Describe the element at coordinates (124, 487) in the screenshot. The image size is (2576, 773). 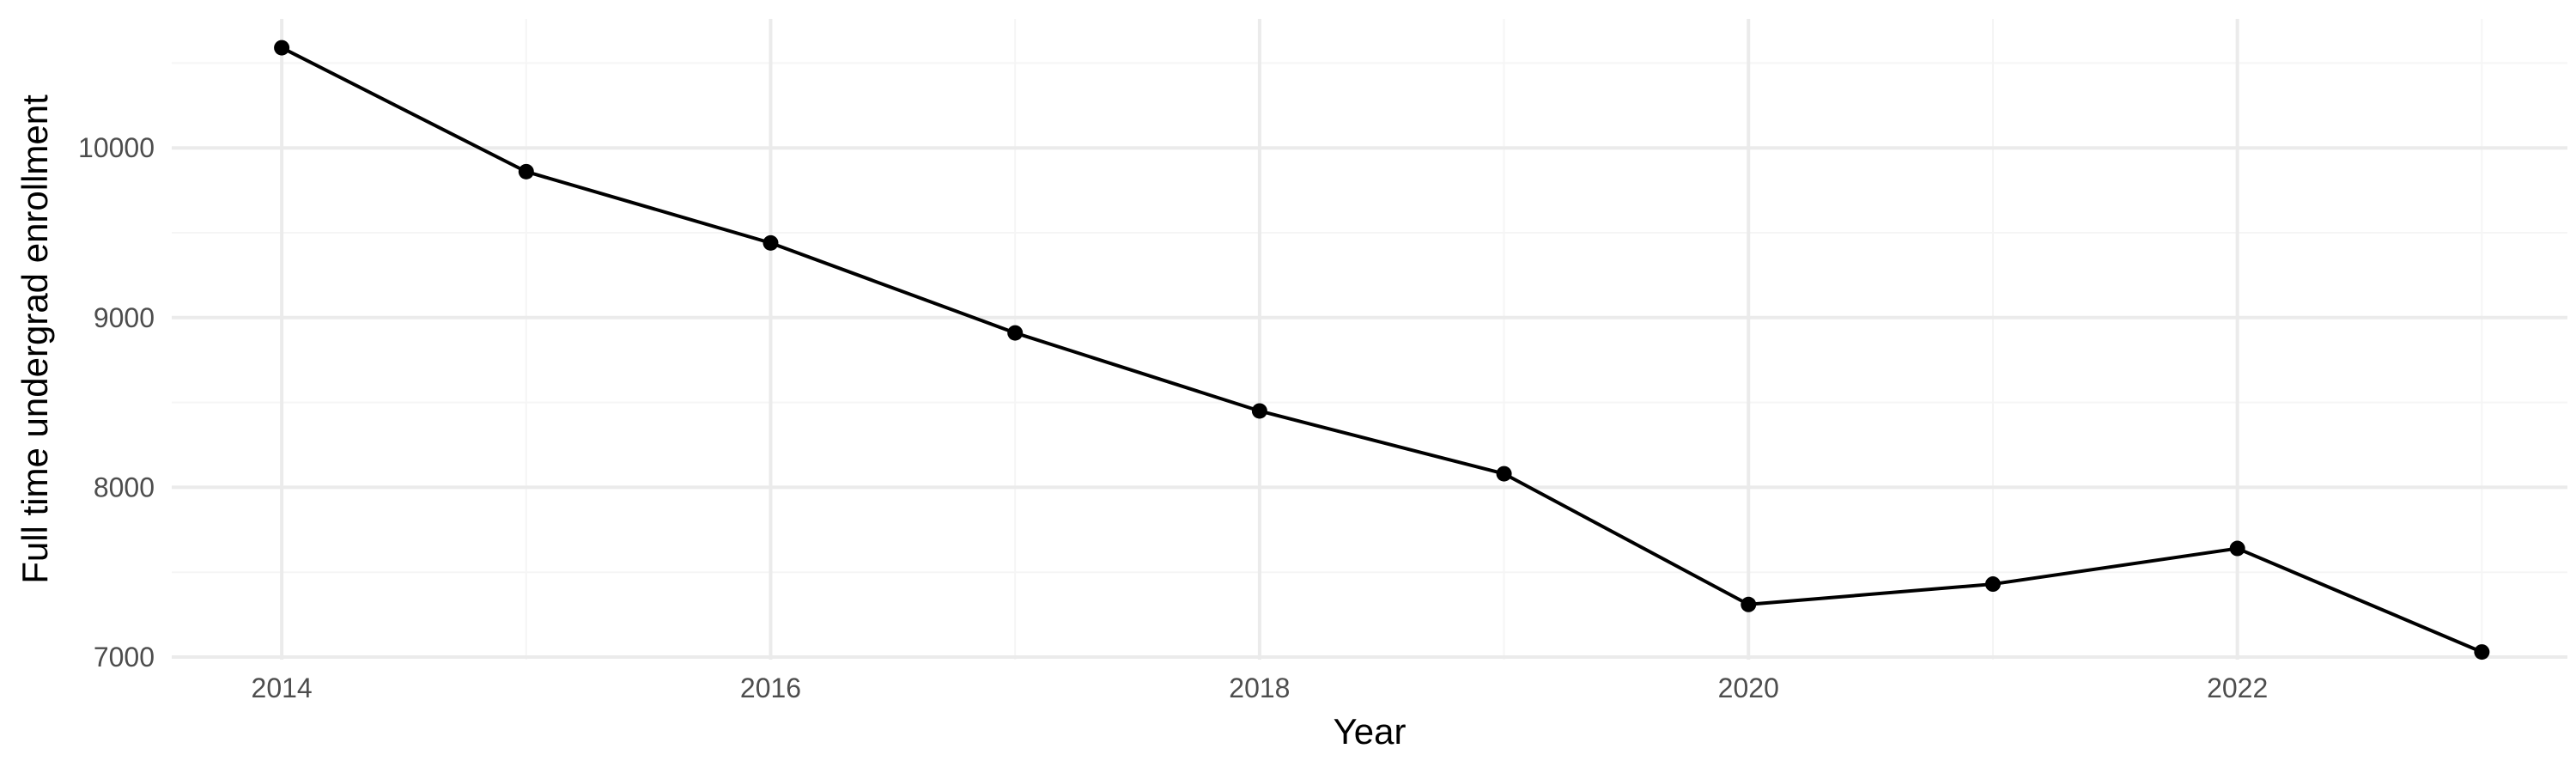
I see `y-tick-label: 8000` at that location.